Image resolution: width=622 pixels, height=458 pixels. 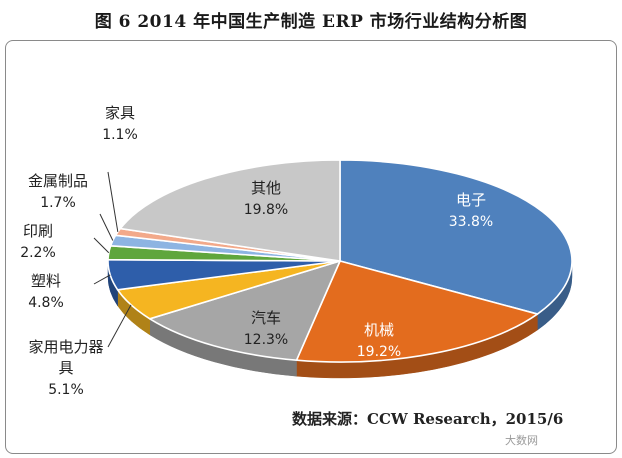 What do you see at coordinates (120, 135) in the screenshot?
I see `value-label-家具: 1.1%` at bounding box center [120, 135].